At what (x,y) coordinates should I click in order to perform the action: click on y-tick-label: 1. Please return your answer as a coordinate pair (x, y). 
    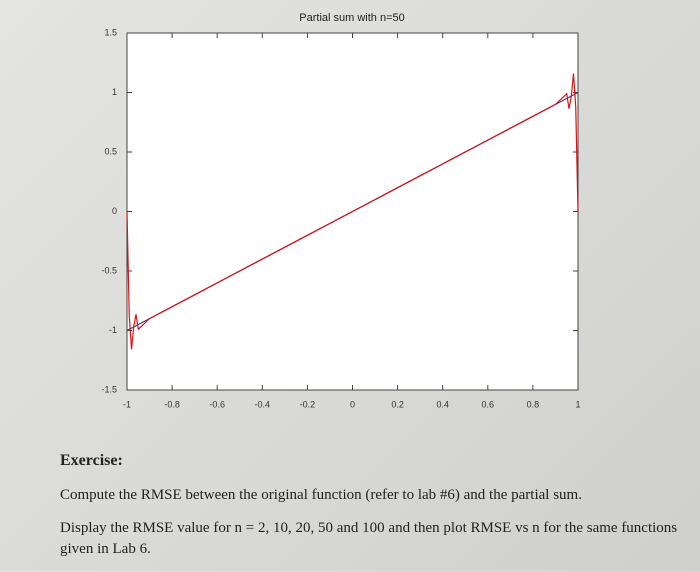
    Looking at the image, I should click on (114, 92).